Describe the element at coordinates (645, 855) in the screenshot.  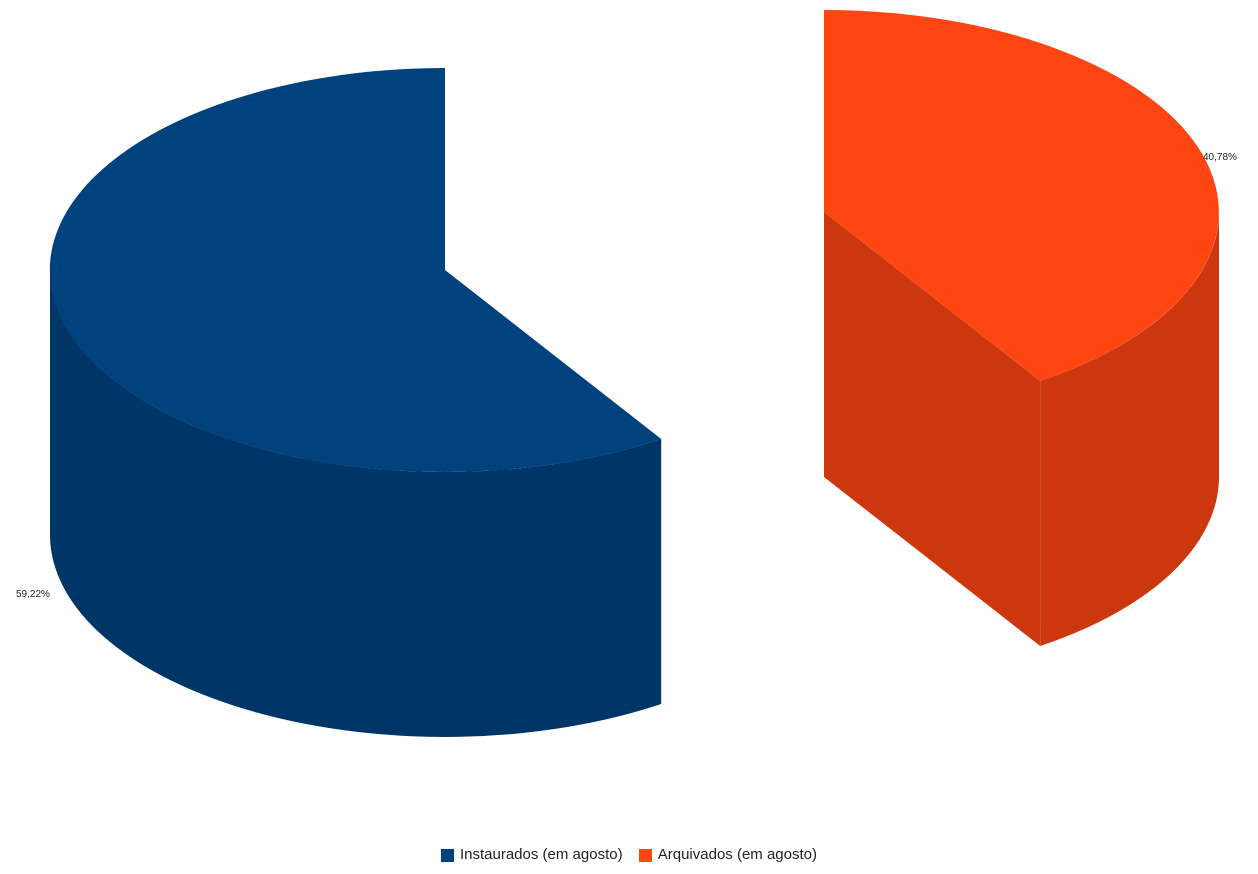
I see `legend-swatch-arquivados` at that location.